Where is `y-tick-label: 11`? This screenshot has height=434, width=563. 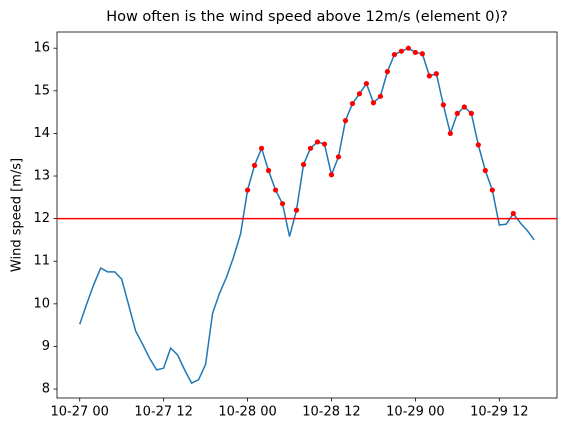
y-tick-label: 11 is located at coordinates (41, 261).